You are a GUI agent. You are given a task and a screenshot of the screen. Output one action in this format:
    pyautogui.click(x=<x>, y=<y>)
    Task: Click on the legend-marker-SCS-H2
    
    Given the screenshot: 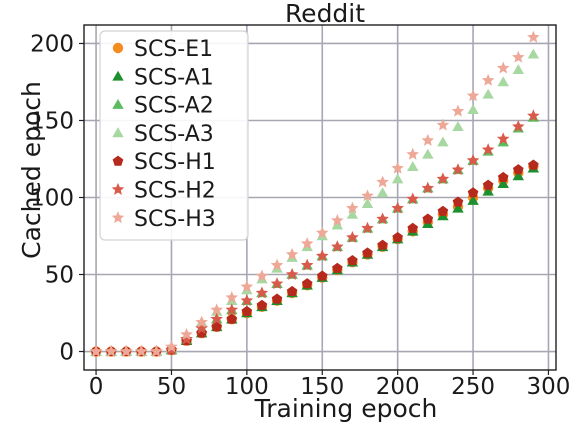 What is the action you would take?
    pyautogui.click(x=118, y=188)
    